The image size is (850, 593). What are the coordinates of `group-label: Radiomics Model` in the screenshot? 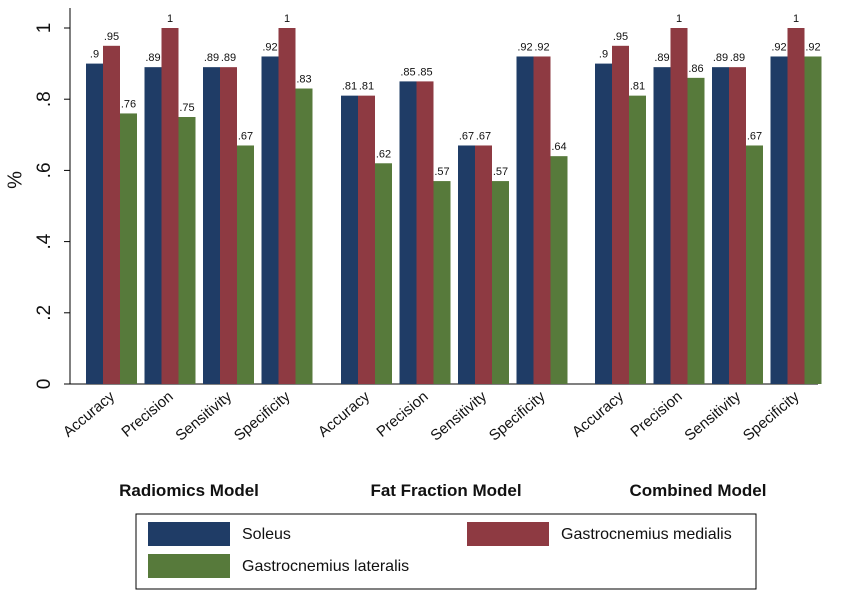 It's located at (189, 490).